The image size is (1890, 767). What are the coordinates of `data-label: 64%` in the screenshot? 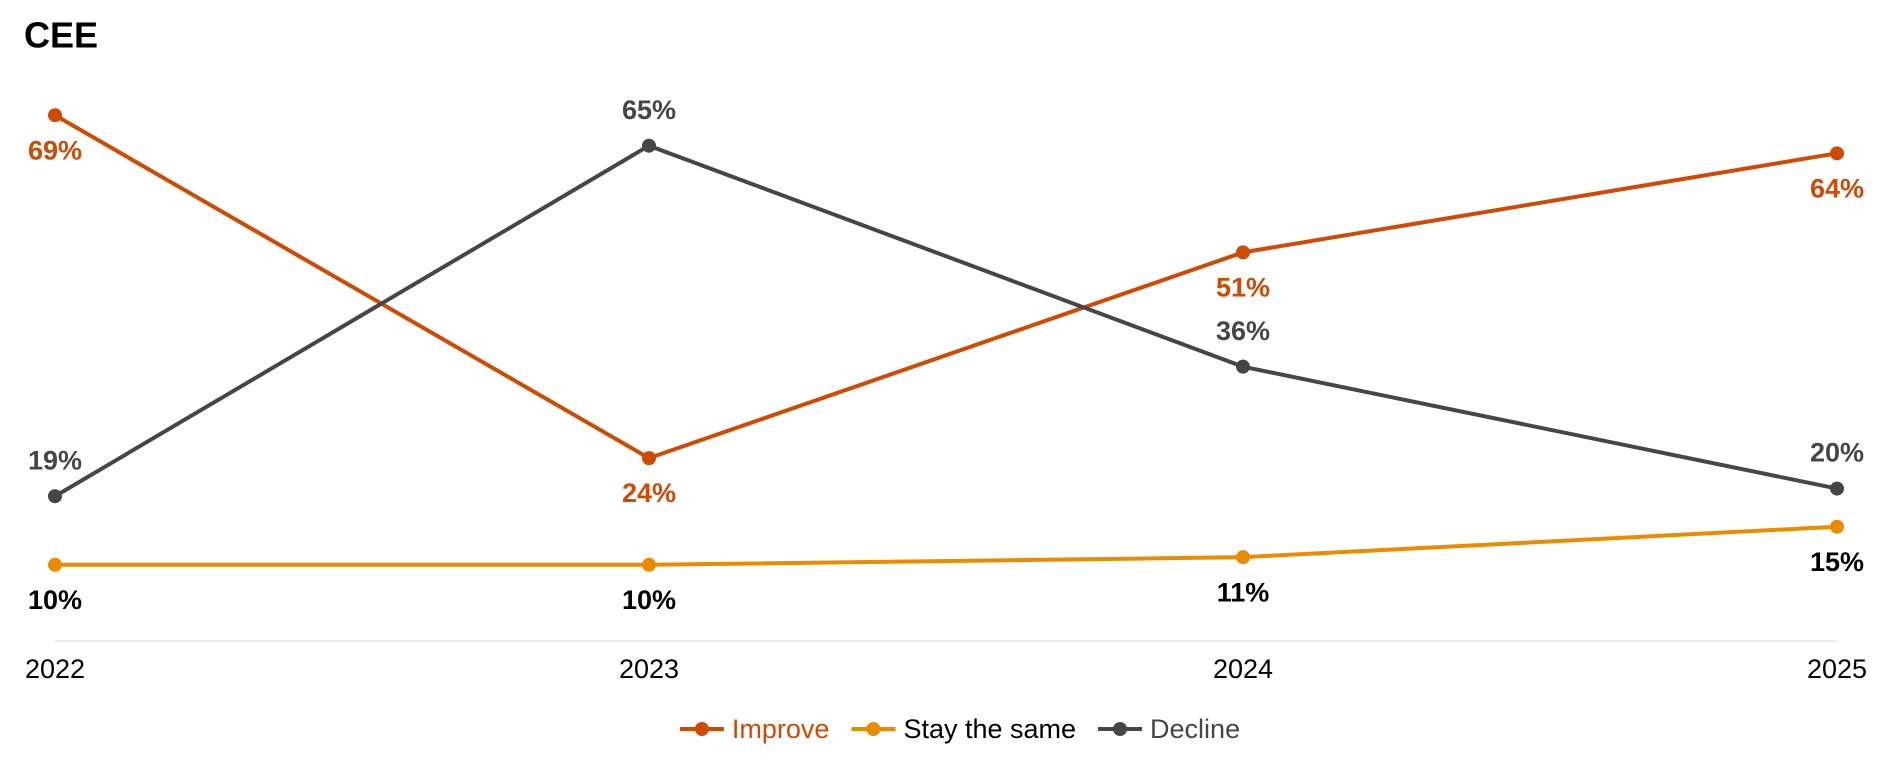 It's located at (1837, 188).